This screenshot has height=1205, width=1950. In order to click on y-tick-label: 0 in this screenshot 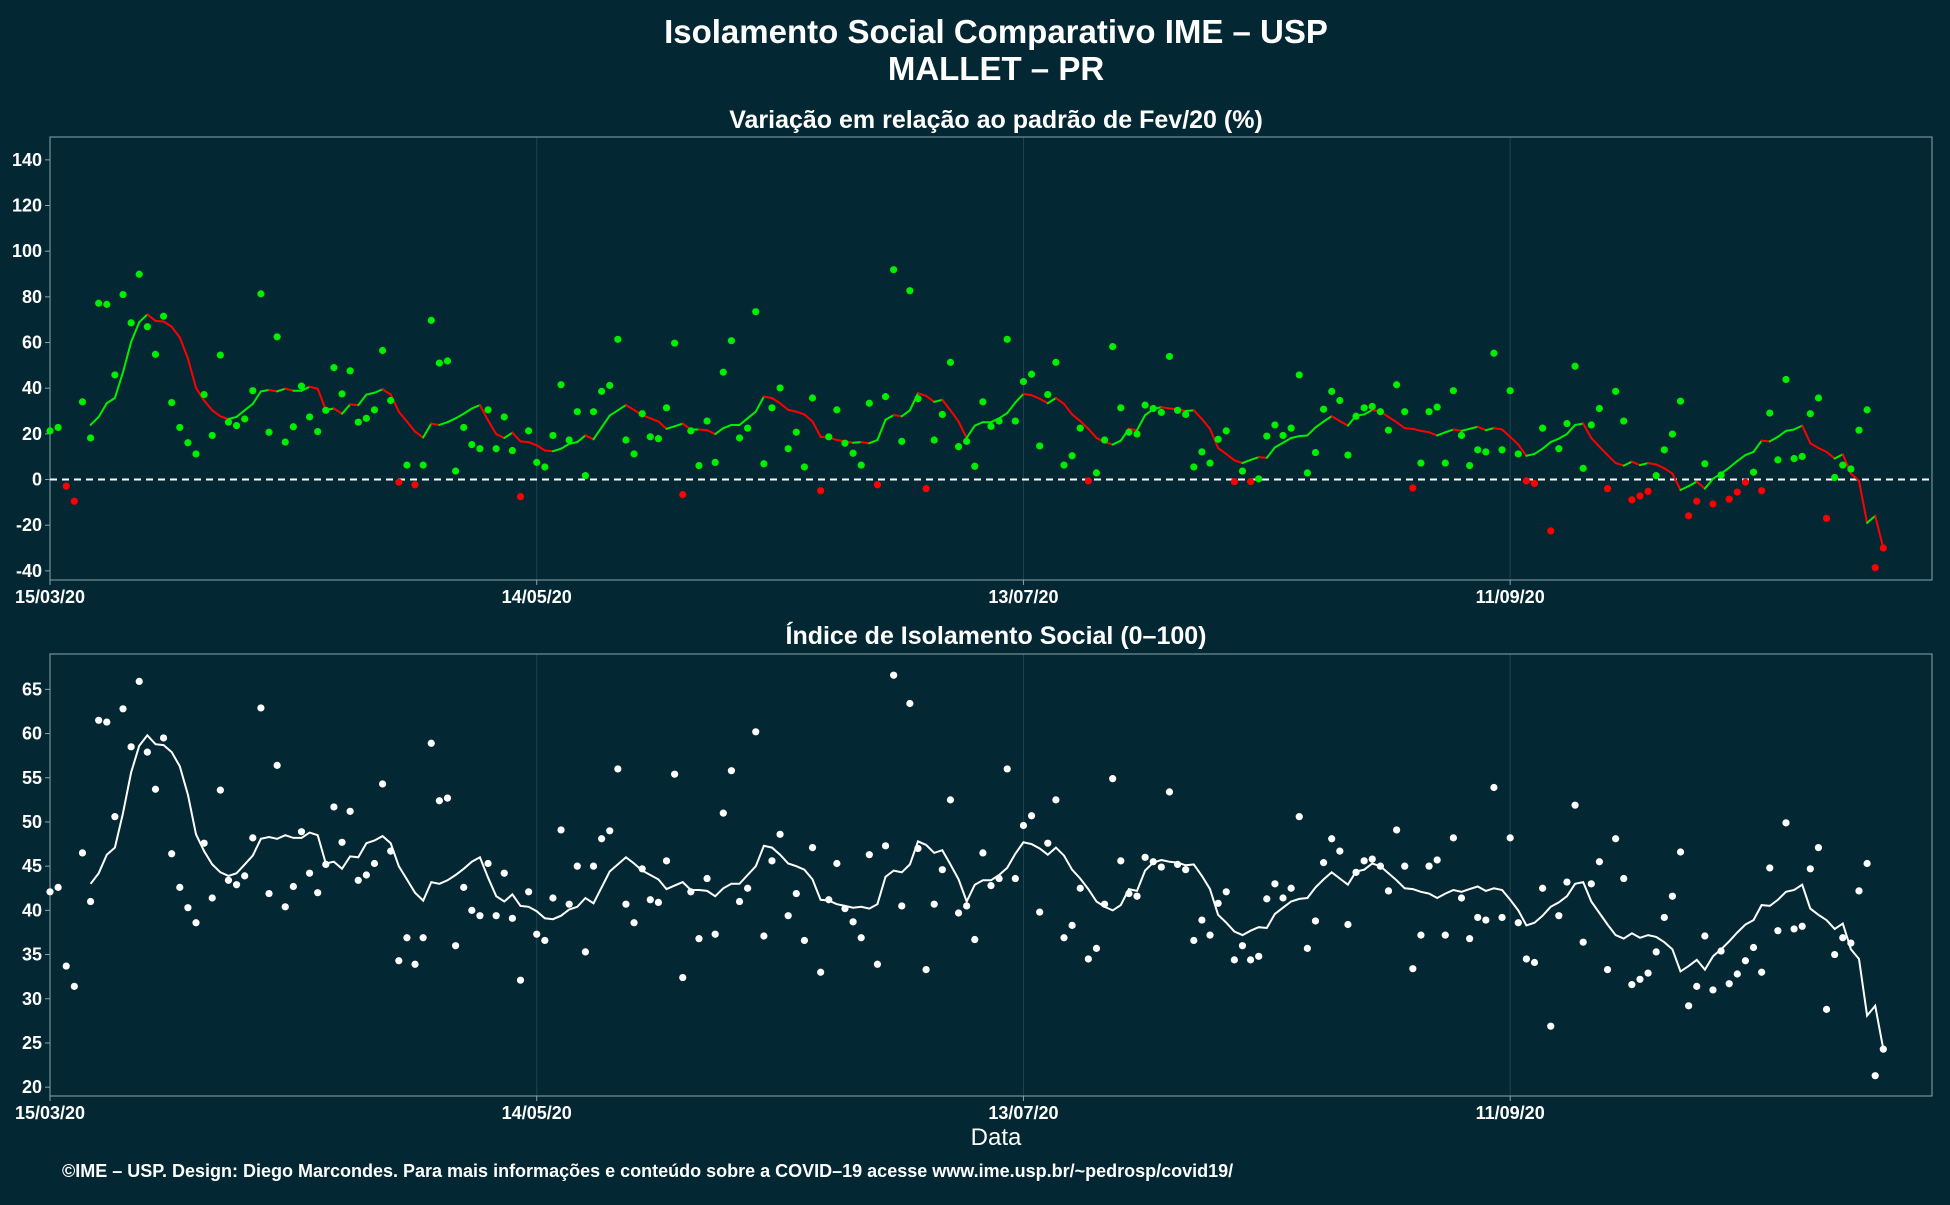, I will do `click(37, 480)`.